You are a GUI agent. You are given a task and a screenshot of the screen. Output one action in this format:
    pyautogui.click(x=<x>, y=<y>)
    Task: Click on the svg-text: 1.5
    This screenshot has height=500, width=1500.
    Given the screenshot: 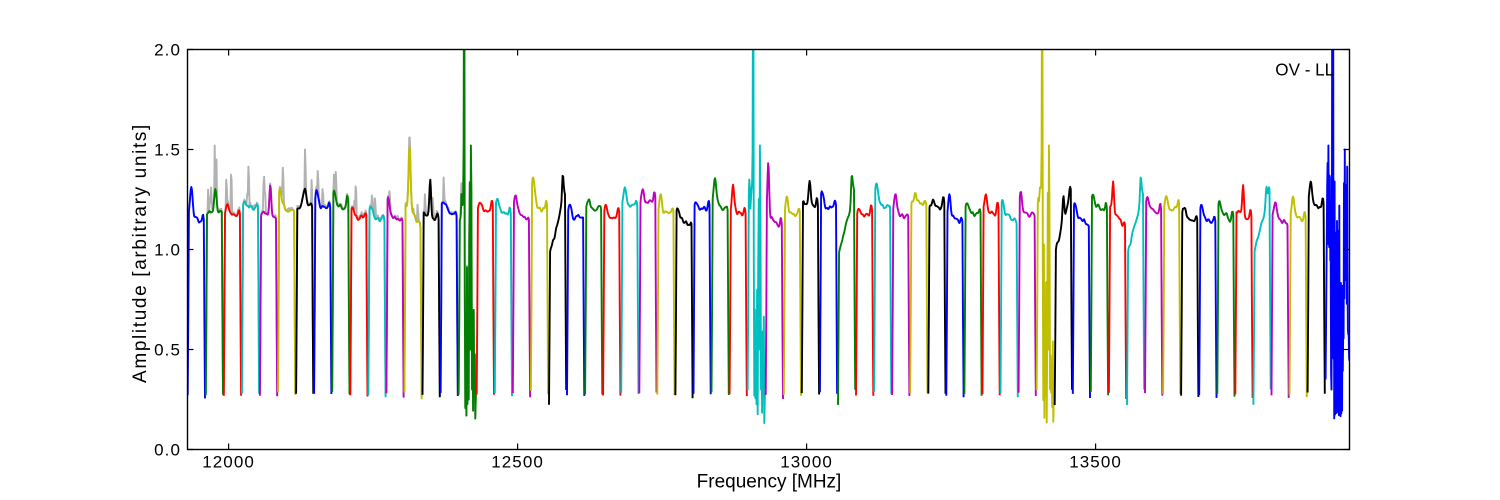 What is the action you would take?
    pyautogui.click(x=167, y=150)
    